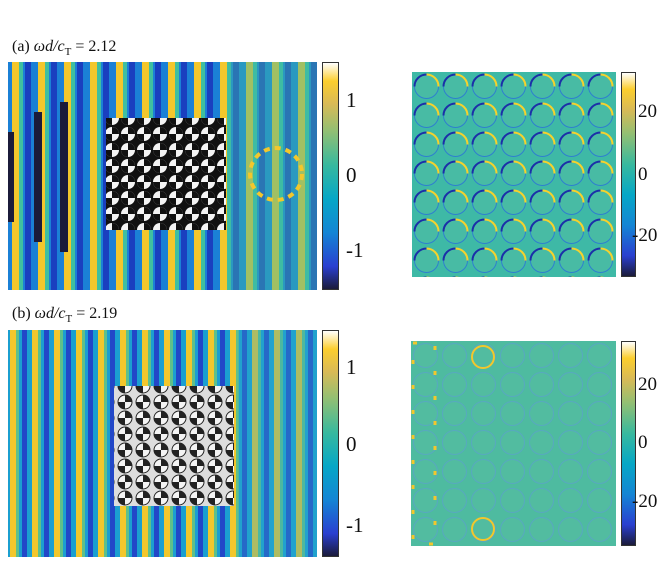 The height and width of the screenshot is (561, 668). What do you see at coordinates (355, 250) in the screenshot?
I see `panel-a-left-tick-neg1: -1` at bounding box center [355, 250].